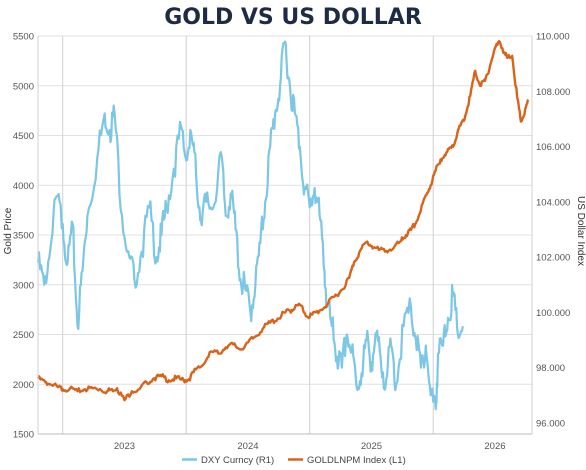 This screenshot has height=470, width=586. I want to click on y-tick-right: 106.000, so click(553, 147).